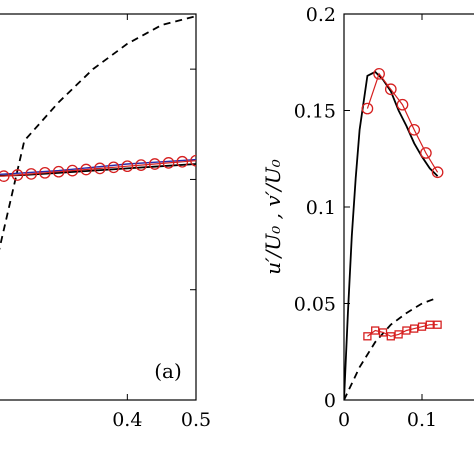 This screenshot has width=474, height=474. Describe the element at coordinates (168, 371) in the screenshot. I see `panel-label: (a)` at that location.